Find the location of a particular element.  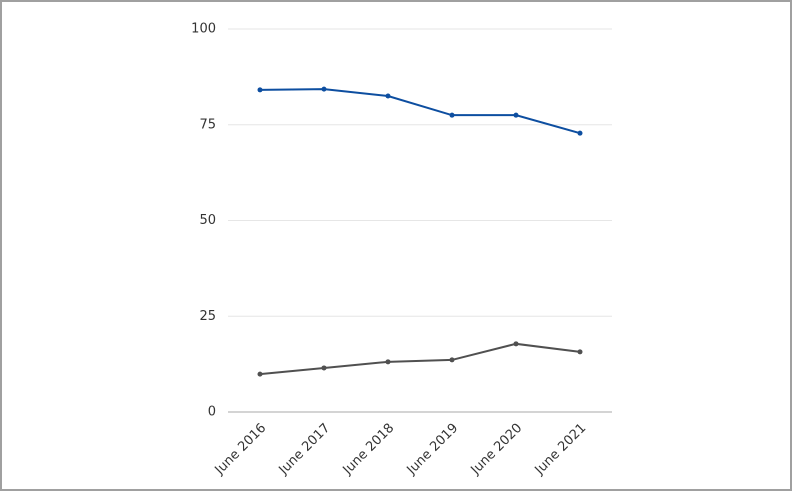

y-tick-label: 25 is located at coordinates (207, 316).